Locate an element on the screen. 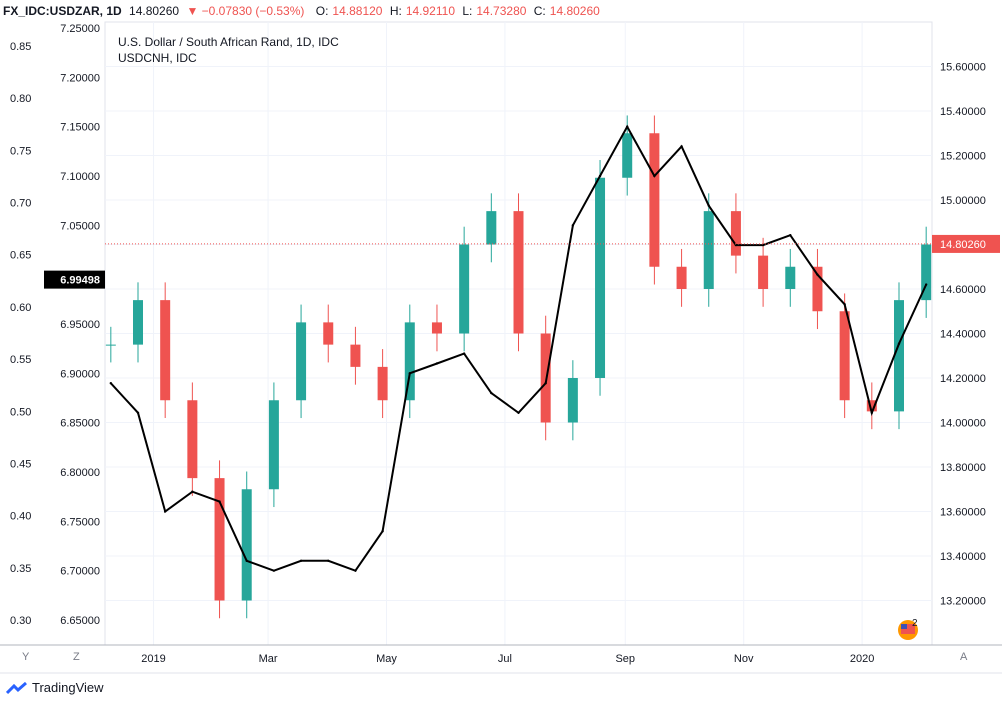  brand-name: TradingView is located at coordinates (68, 687).